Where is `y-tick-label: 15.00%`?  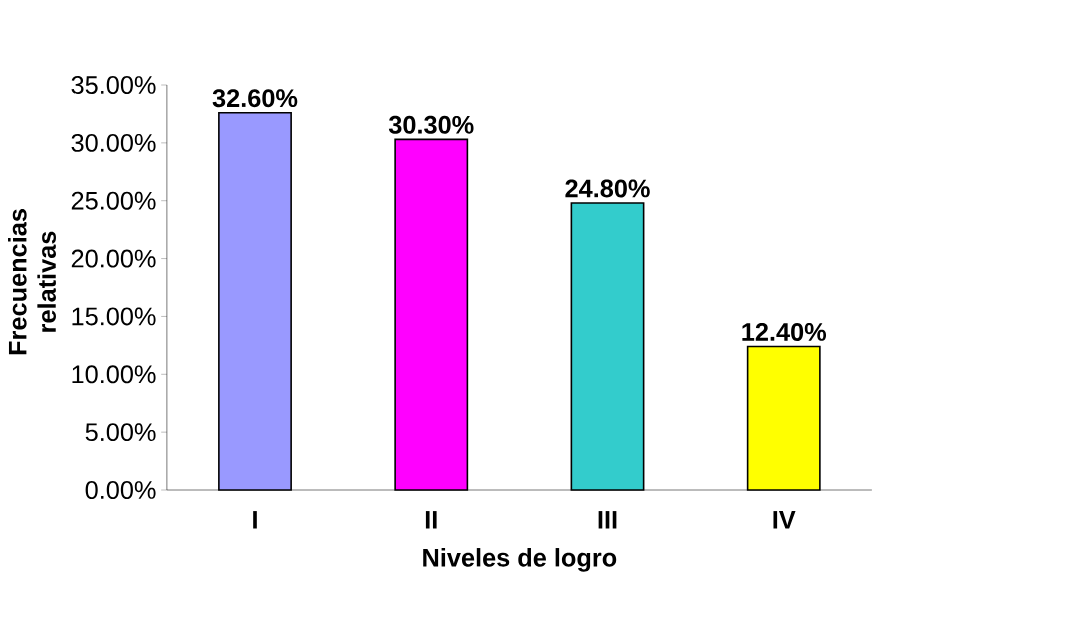
y-tick-label: 15.00% is located at coordinates (114, 316).